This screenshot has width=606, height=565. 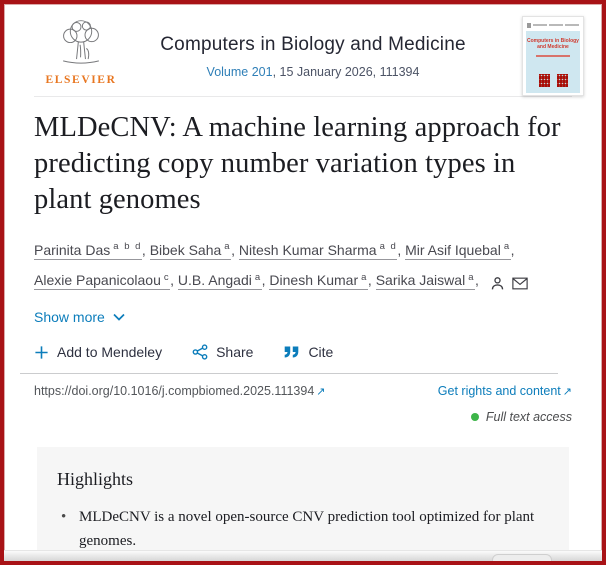 What do you see at coordinates (292, 352) in the screenshot?
I see `quote-icon` at bounding box center [292, 352].